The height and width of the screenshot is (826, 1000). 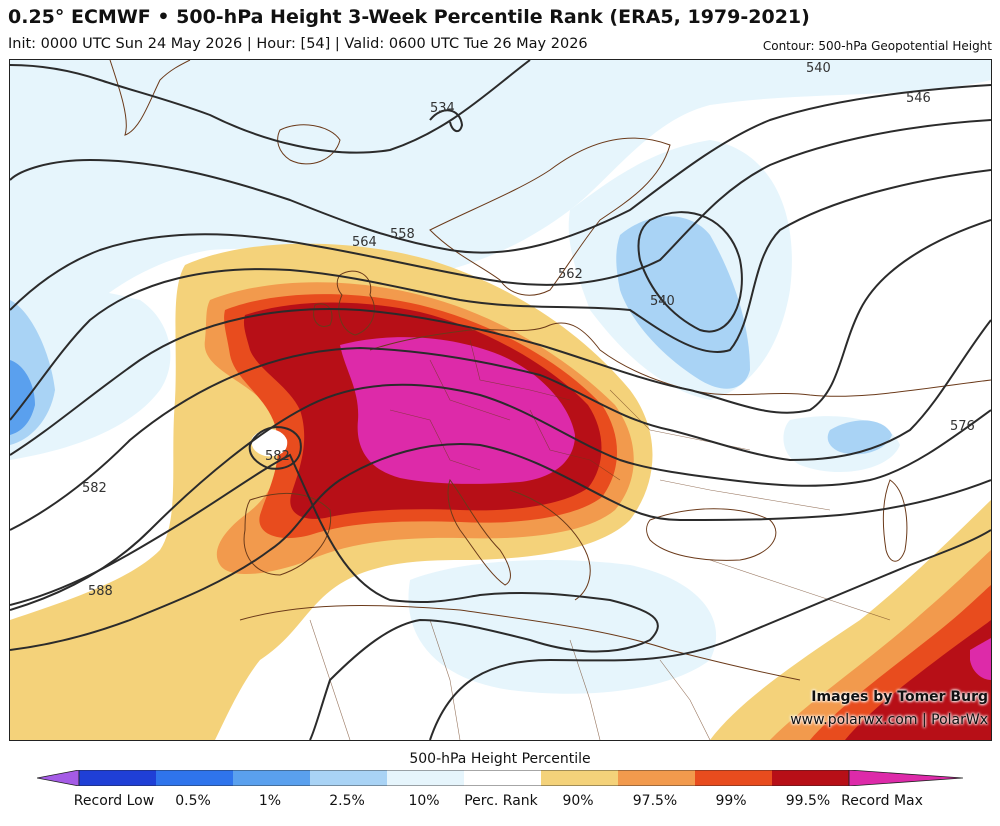 What do you see at coordinates (270, 801) in the screenshot?
I see `colorbar-label-1pct: 1%` at bounding box center [270, 801].